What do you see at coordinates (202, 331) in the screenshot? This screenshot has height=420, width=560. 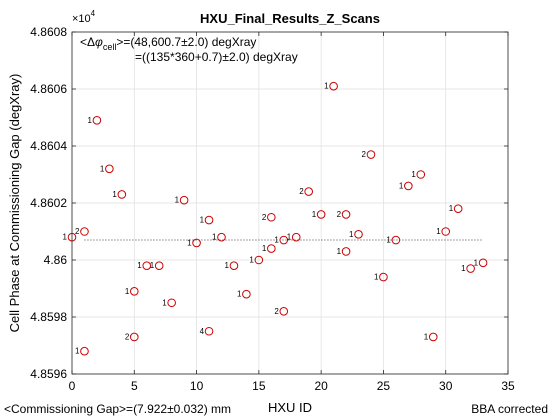 I see `data-point-label: 4` at bounding box center [202, 331].